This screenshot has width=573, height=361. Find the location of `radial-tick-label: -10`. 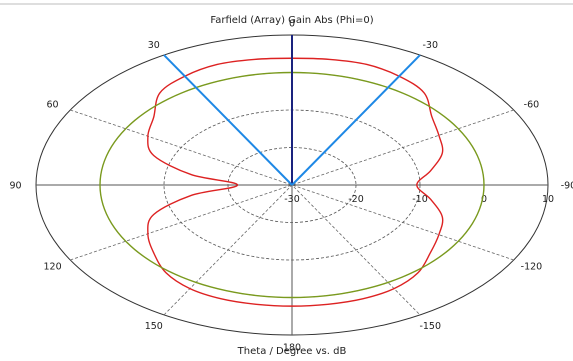

radial-tick-label: -10 is located at coordinates (420, 199).